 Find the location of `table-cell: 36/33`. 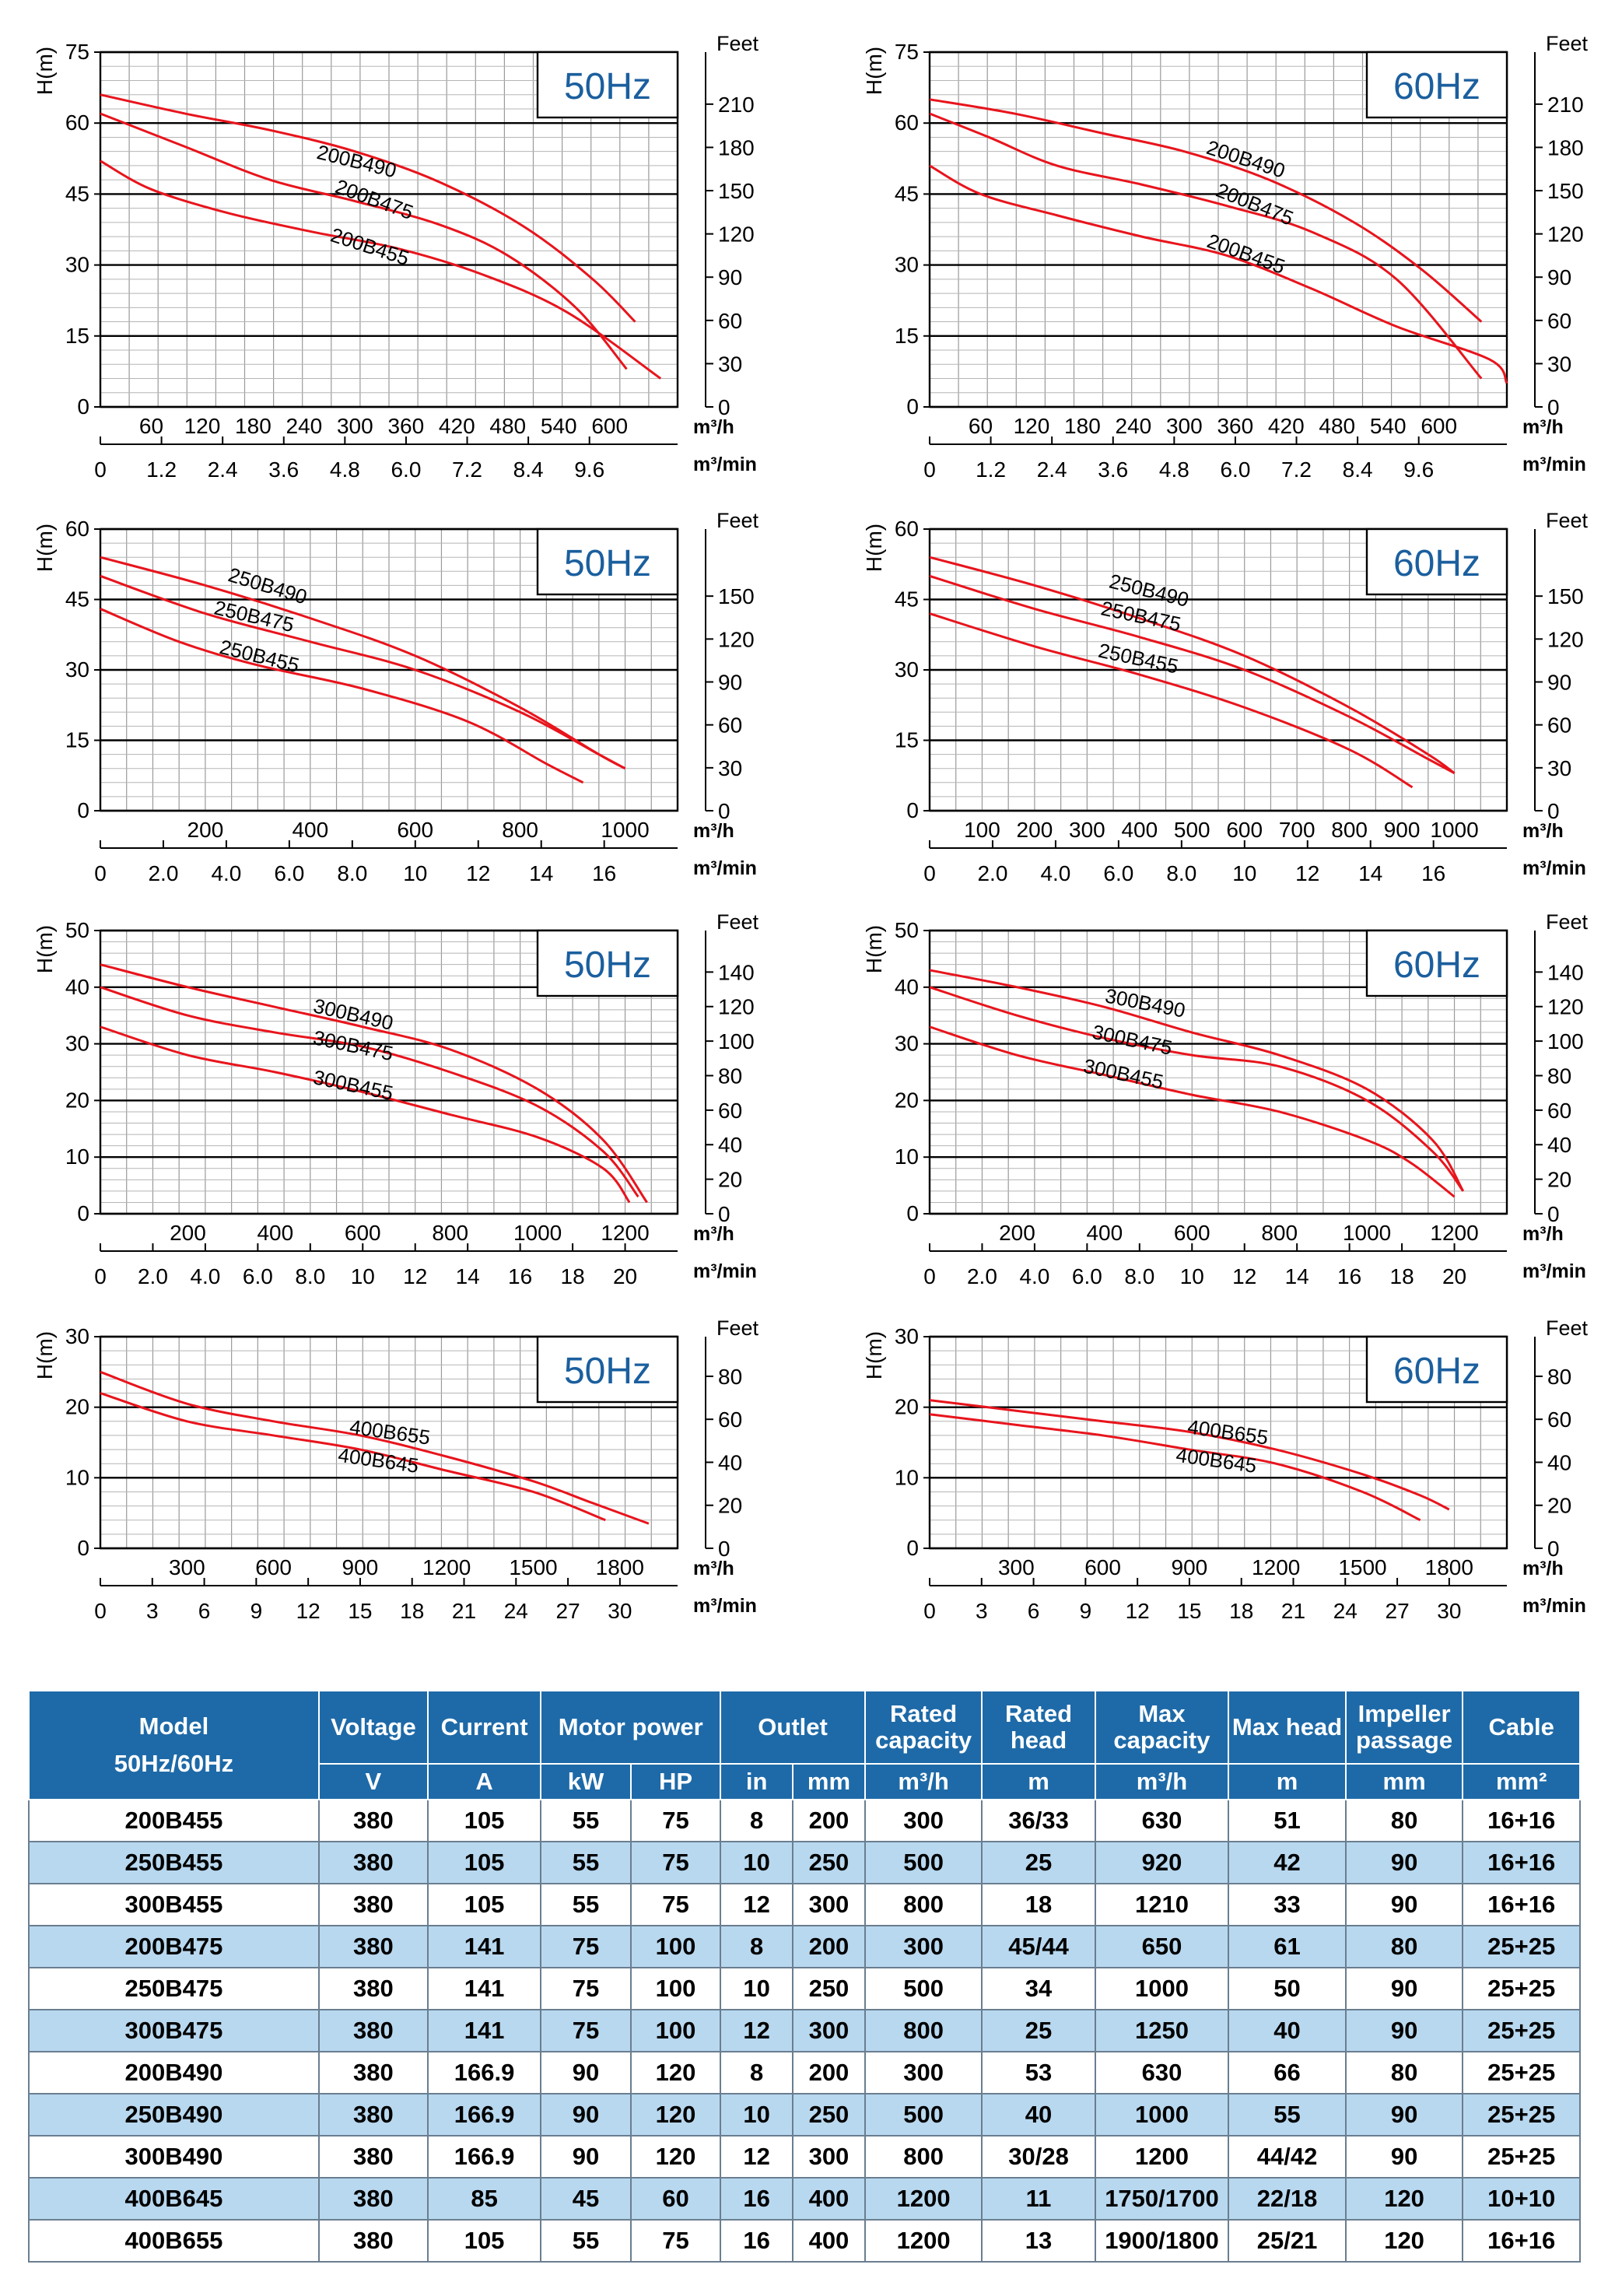

table-cell: 36/33 is located at coordinates (1038, 1820).